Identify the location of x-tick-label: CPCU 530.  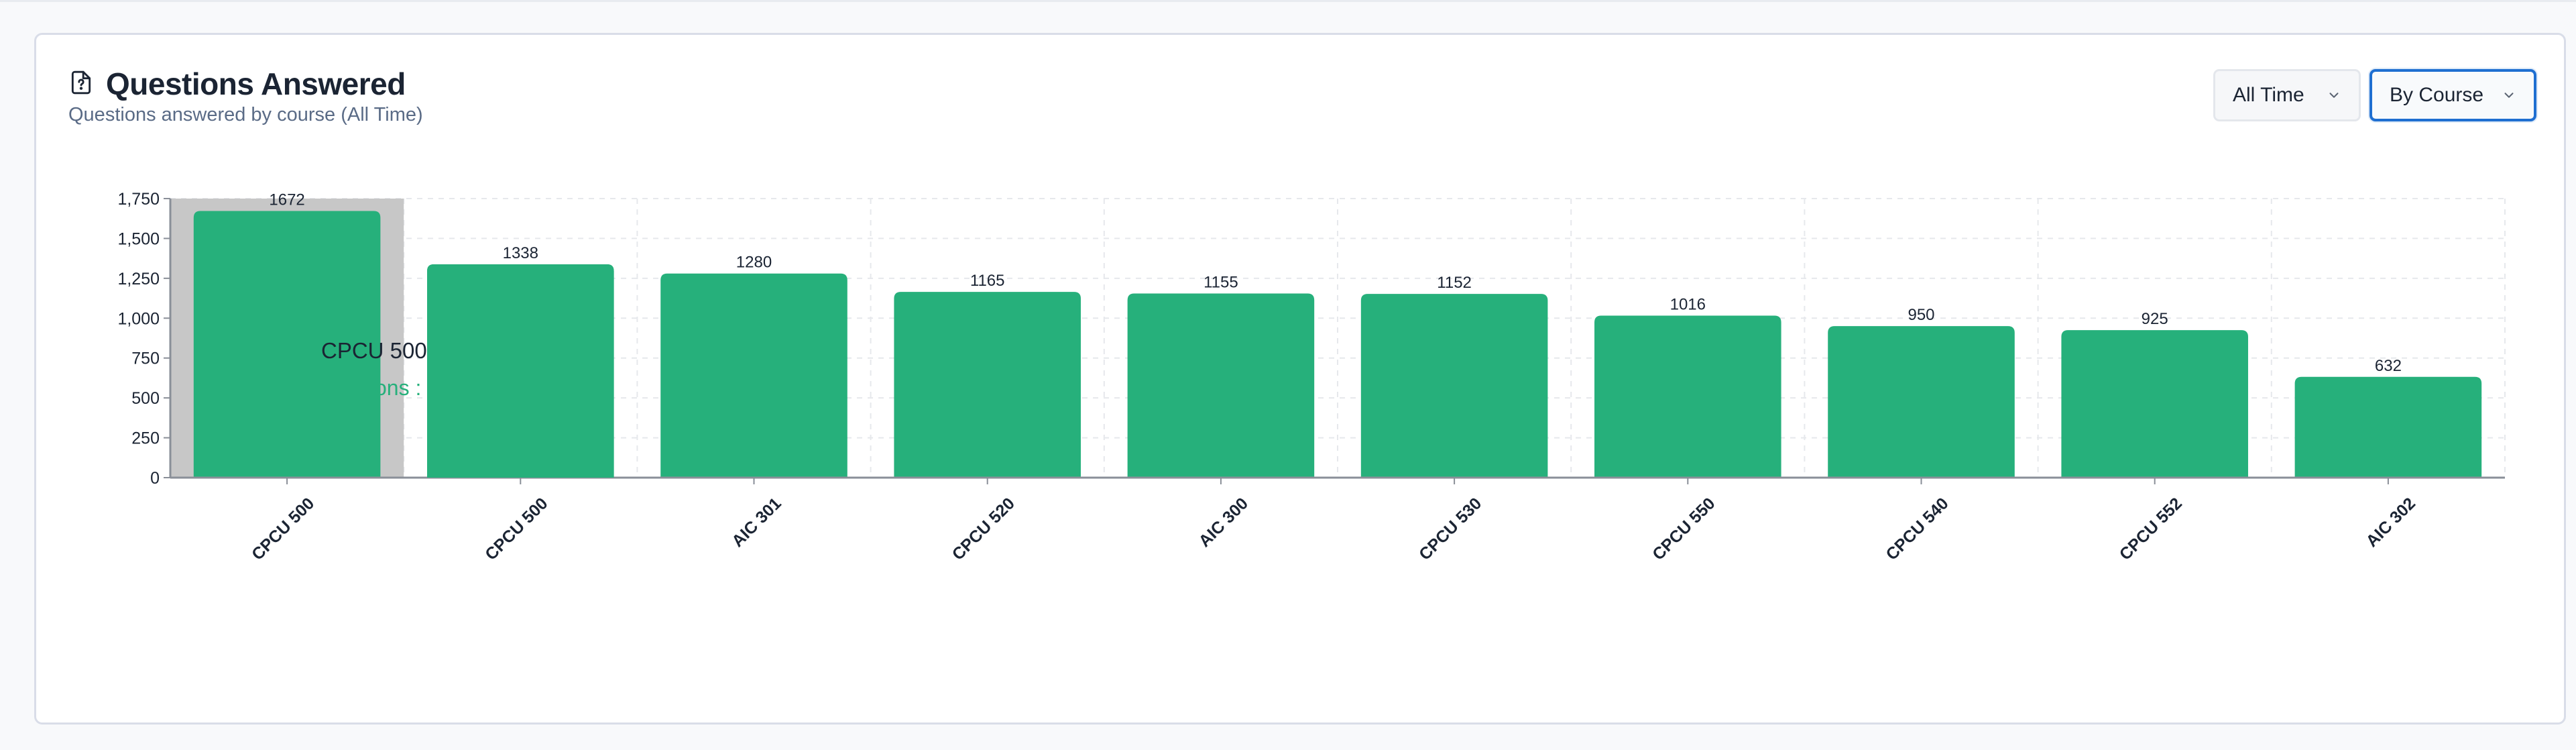
(1450, 529).